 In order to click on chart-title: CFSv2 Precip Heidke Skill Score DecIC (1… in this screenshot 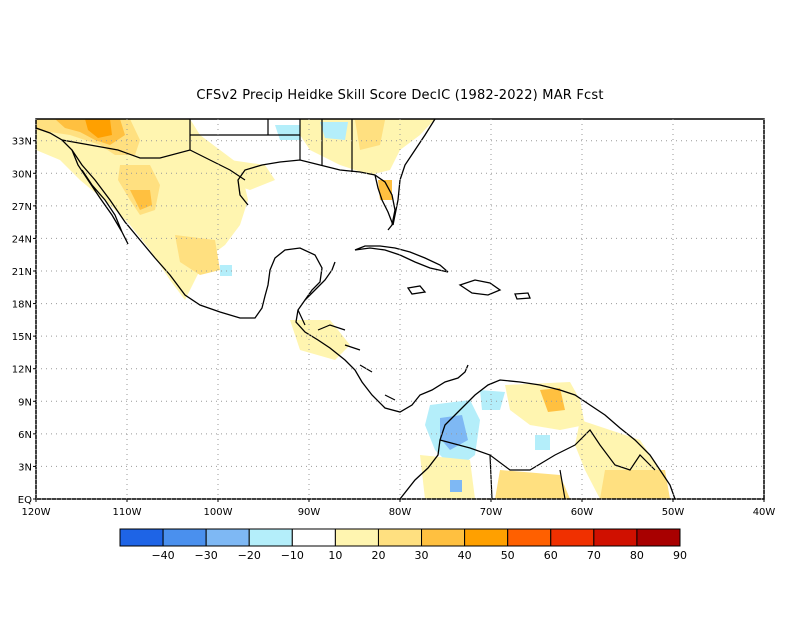, I will do `click(400, 95)`.